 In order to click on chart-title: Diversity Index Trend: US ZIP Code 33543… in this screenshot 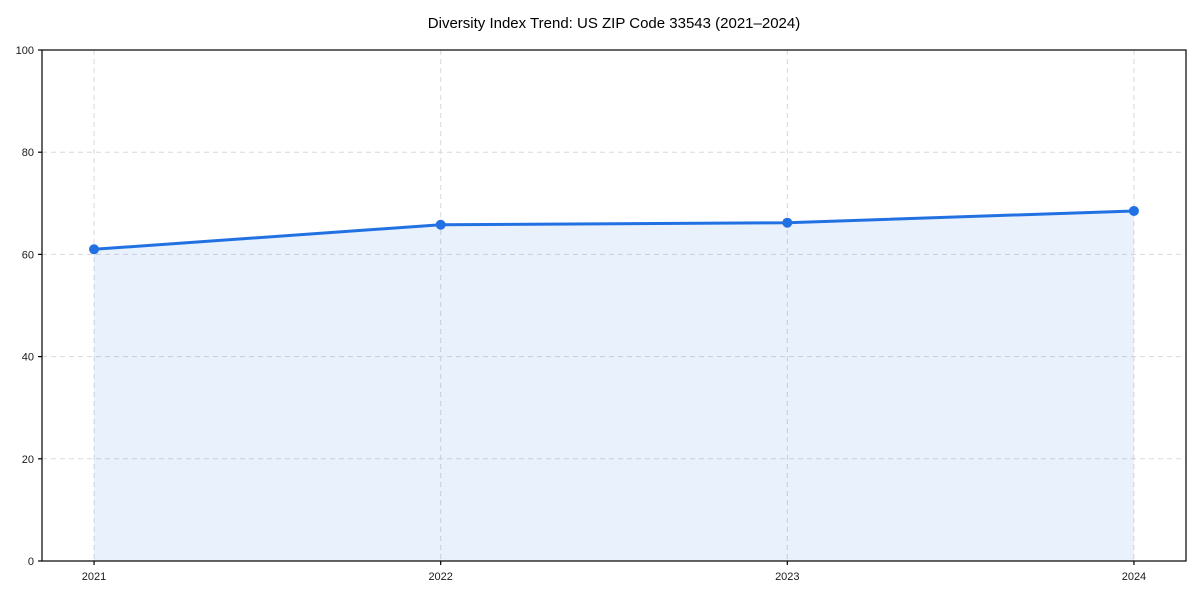, I will do `click(614, 23)`.